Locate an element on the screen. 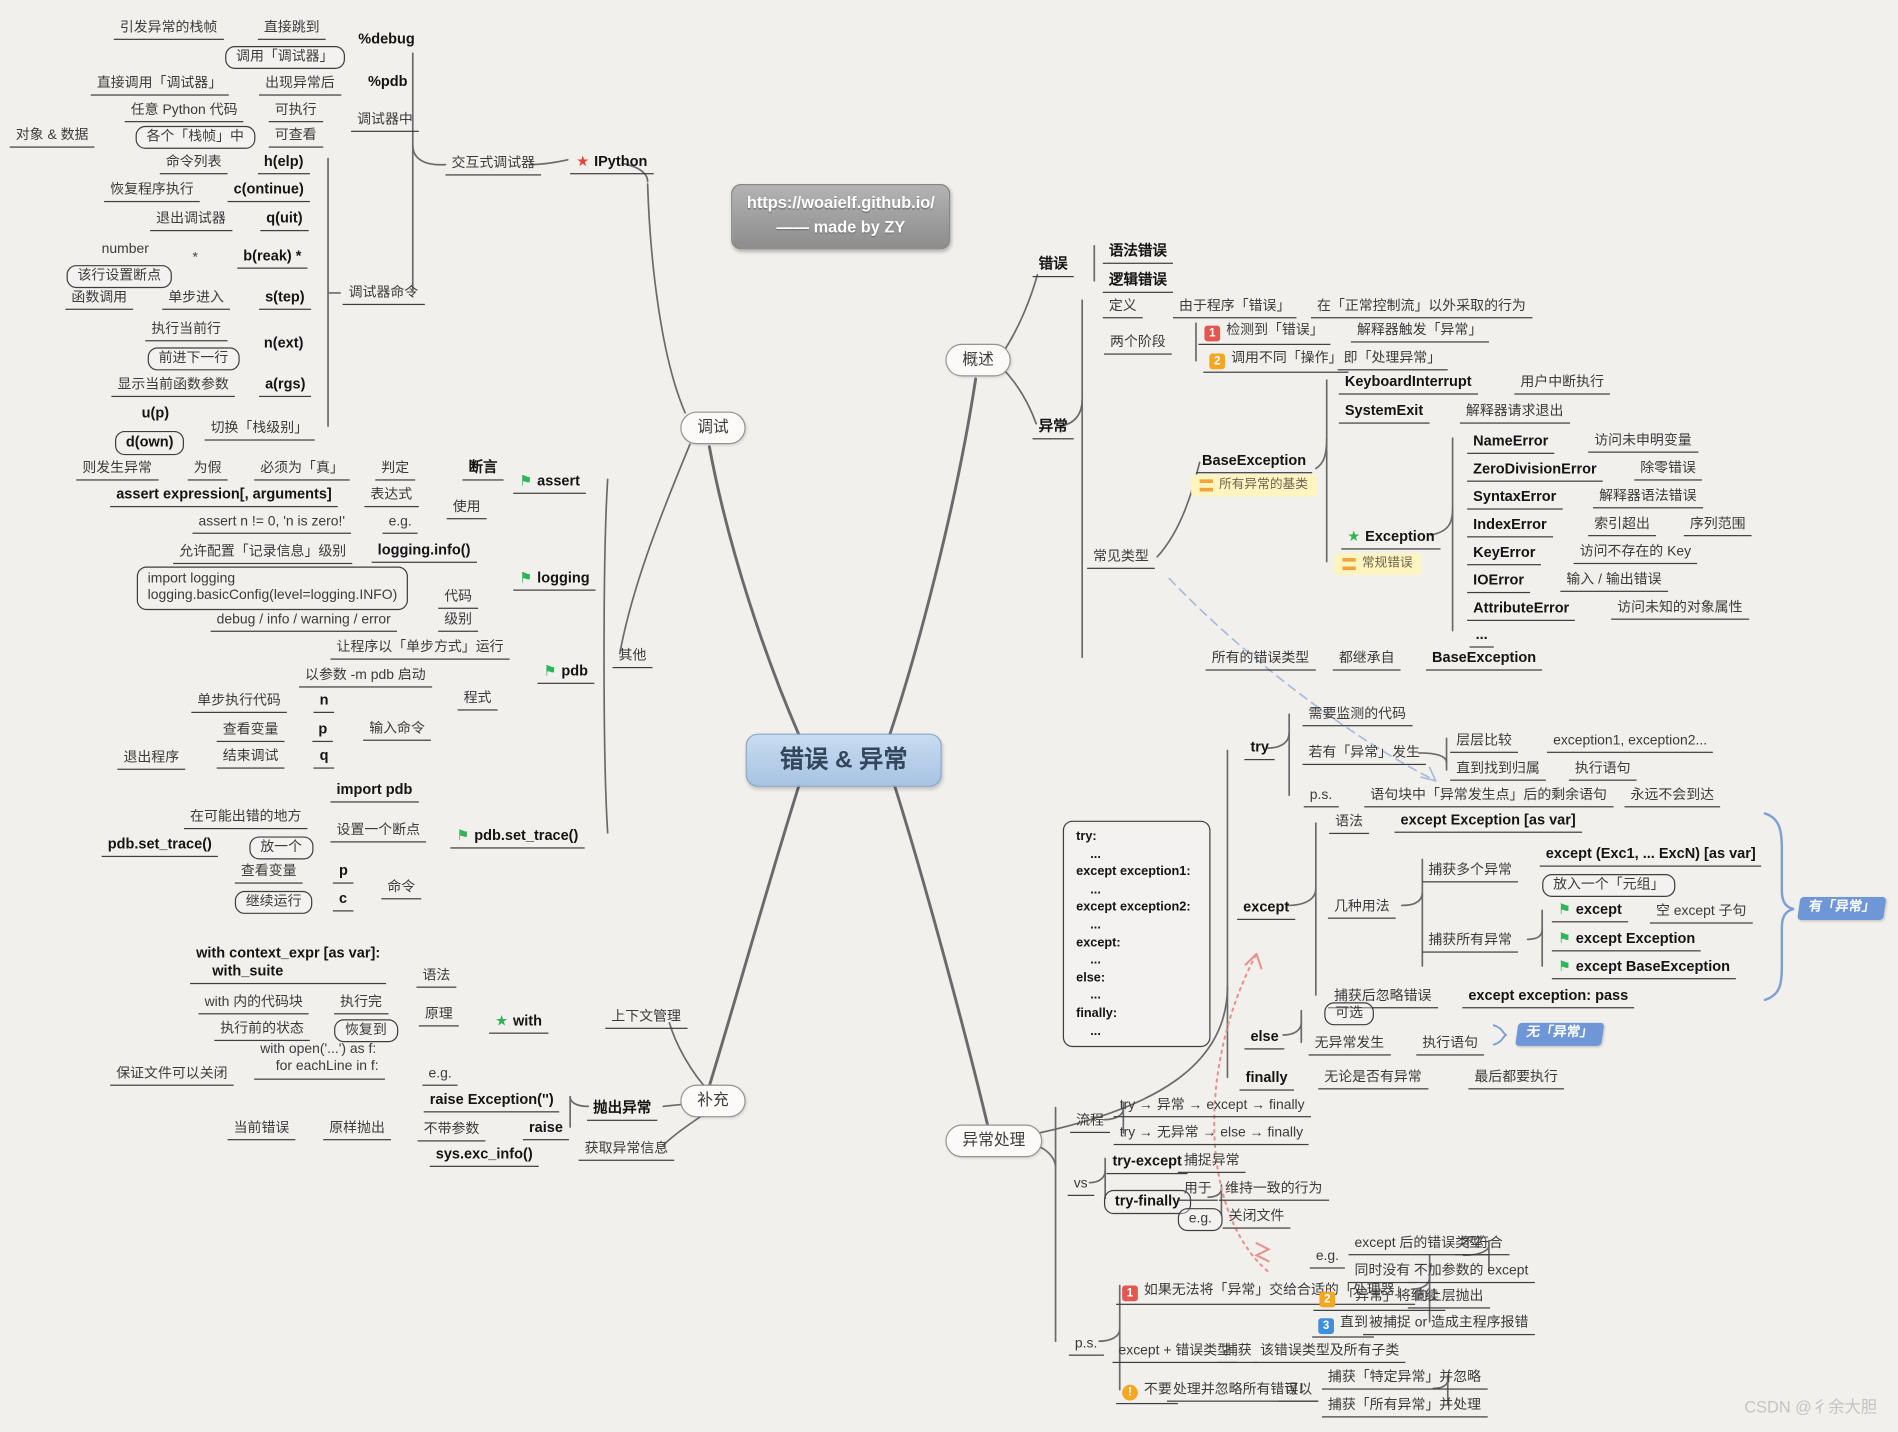 Image resolution: width=1898 pixels, height=1432 pixels. topic-label: 语法错误 is located at coordinates (1137, 253).